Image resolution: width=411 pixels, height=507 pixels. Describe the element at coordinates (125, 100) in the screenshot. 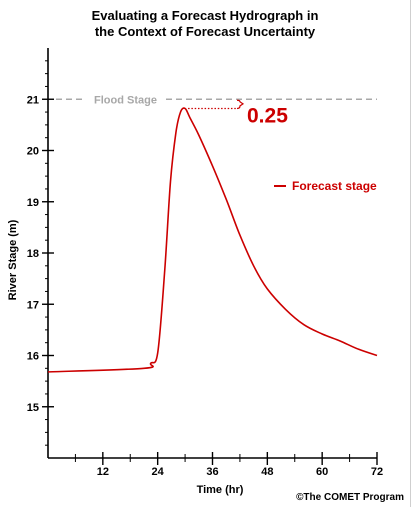

I see `flood-stage-label: Flood Stage` at that location.